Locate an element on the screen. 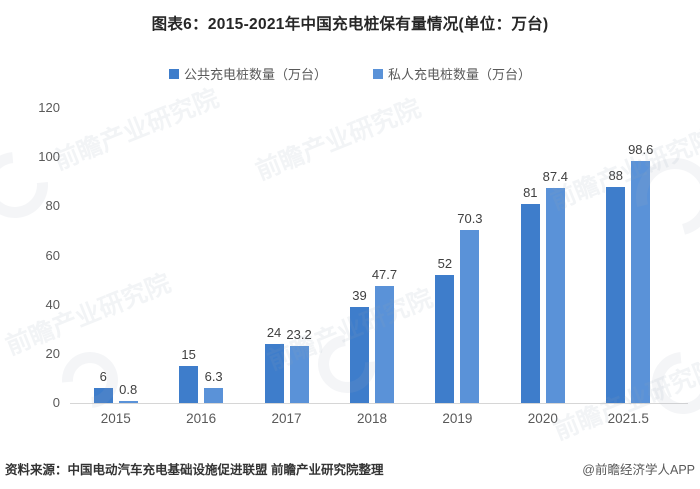 Image resolution: width=700 pixels, height=489 pixels. public-pile-bar-2015 is located at coordinates (103, 395).